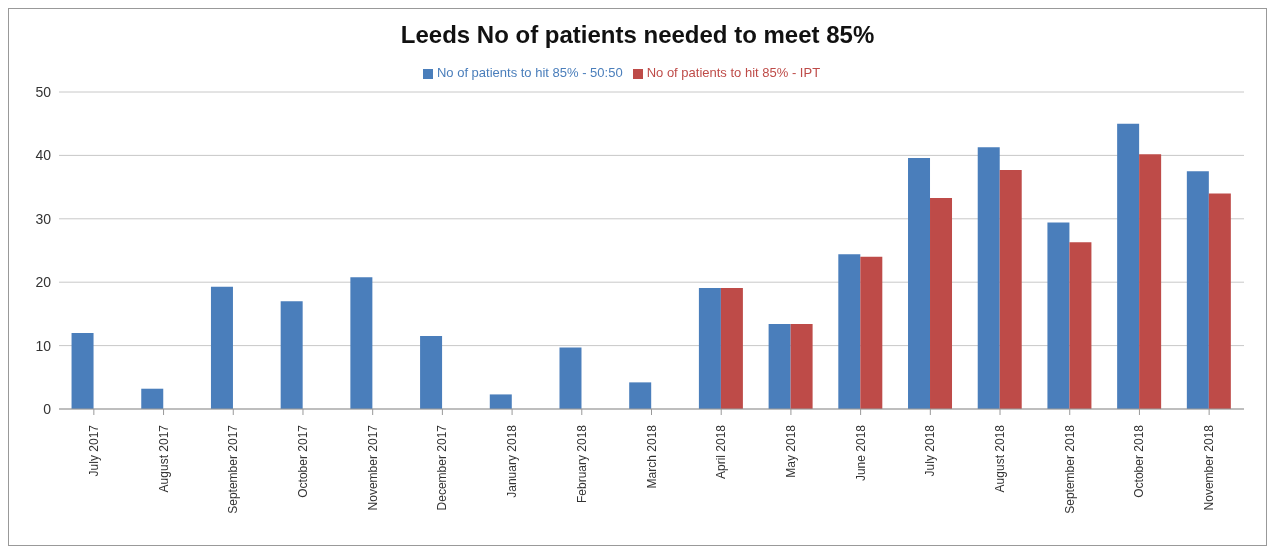  Describe the element at coordinates (790, 451) in the screenshot. I see `x-tick-label: May 2018` at that location.